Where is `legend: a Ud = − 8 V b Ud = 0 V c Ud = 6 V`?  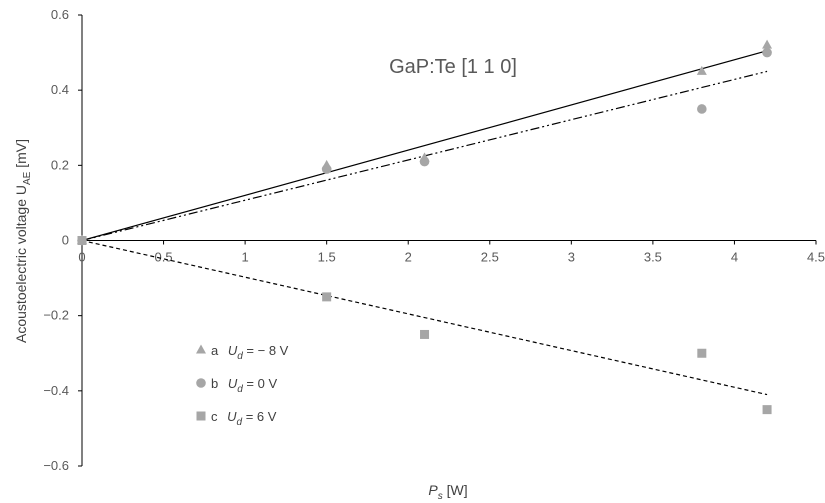 legend: a Ud = − 8 V b Ud = 0 V c Ud = 6 V is located at coordinates (242, 385).